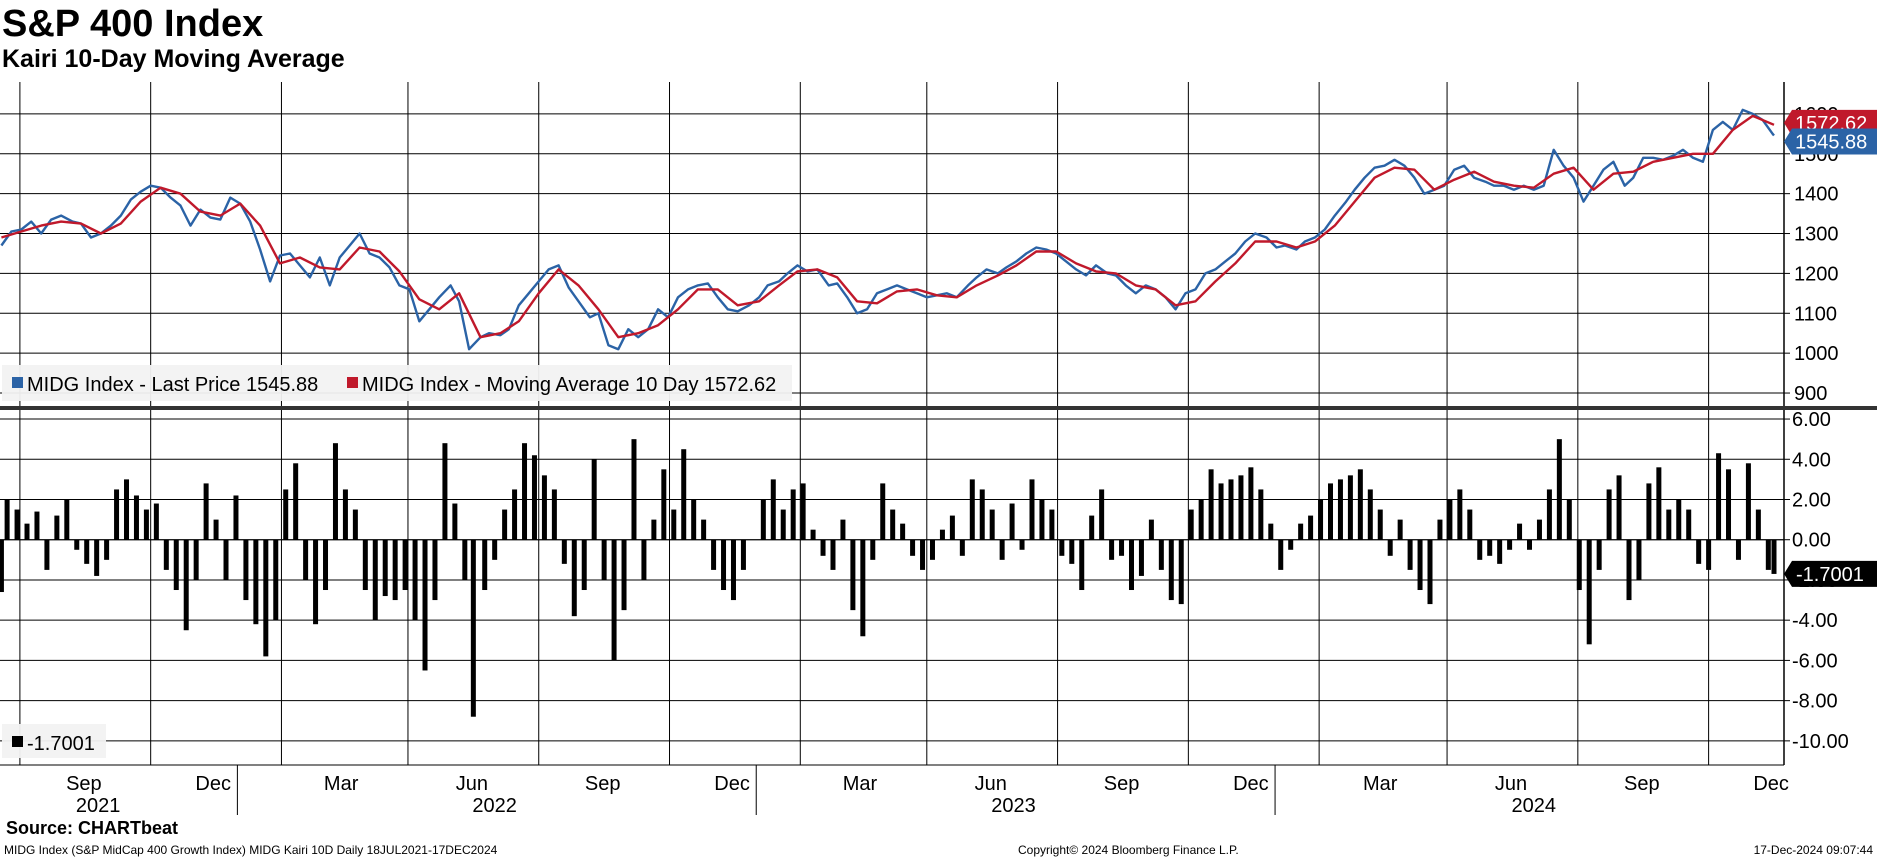 This screenshot has height=859, width=1877. I want to click on kairi-tick-label: -4.00, so click(1815, 621).